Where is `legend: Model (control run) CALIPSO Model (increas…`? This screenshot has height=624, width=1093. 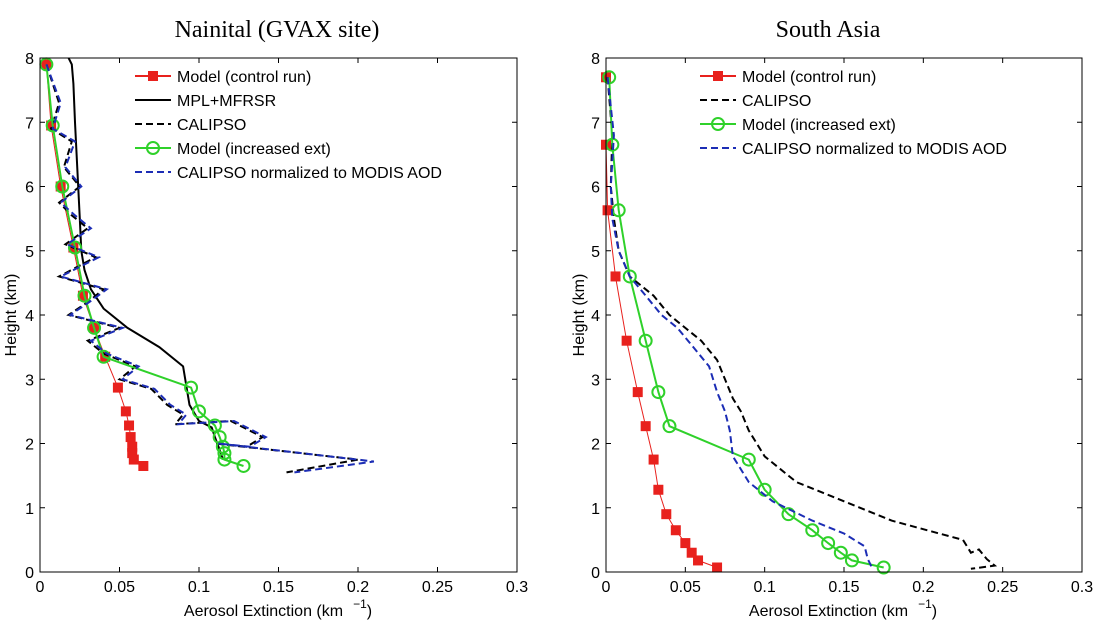
legend: Model (control run) CALIPSO Model (increas… is located at coordinates (853, 113).